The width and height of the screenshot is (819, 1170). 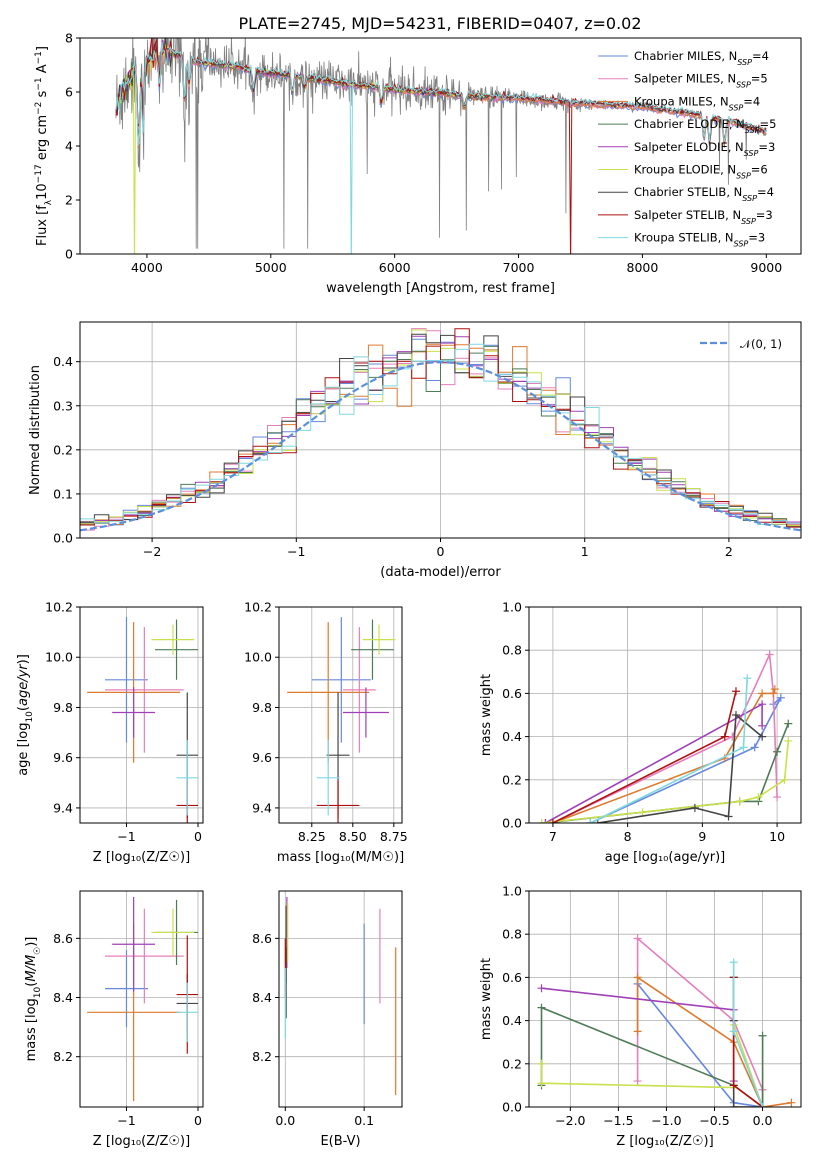 What do you see at coordinates (340, 1141) in the screenshot?
I see `x-axis-label: E(B-V)` at bounding box center [340, 1141].